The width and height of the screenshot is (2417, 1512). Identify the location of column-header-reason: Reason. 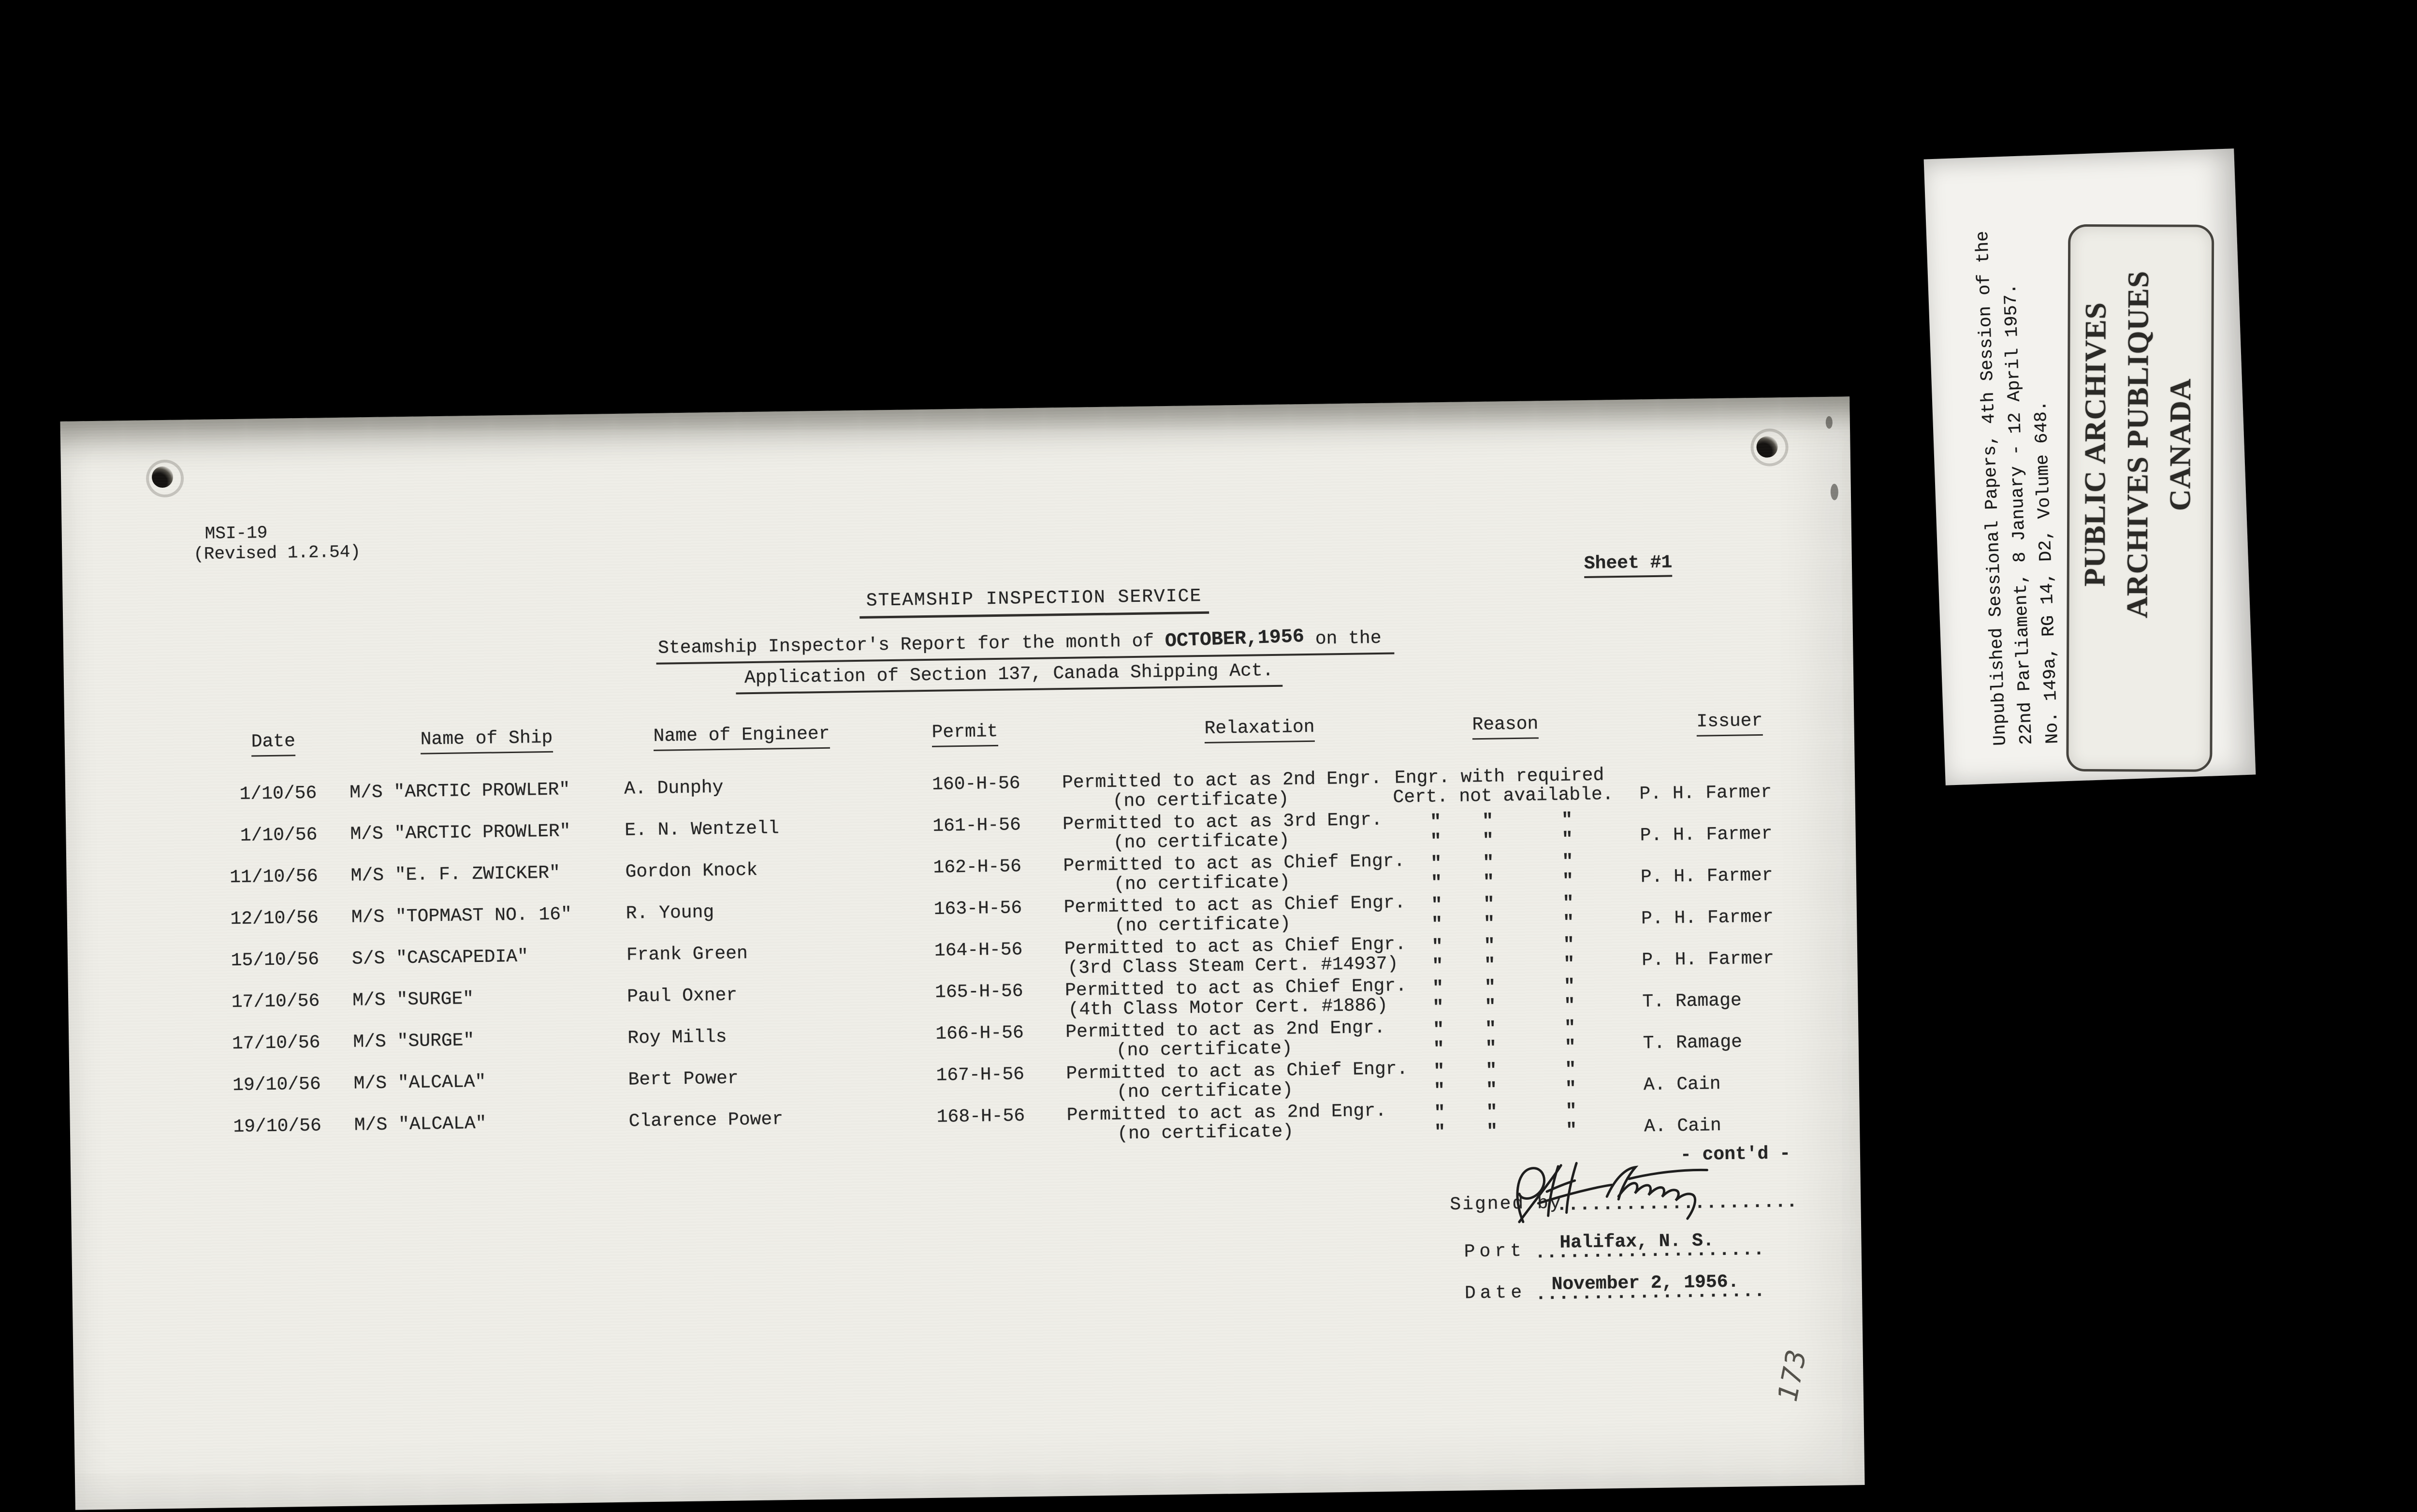
(1505, 726).